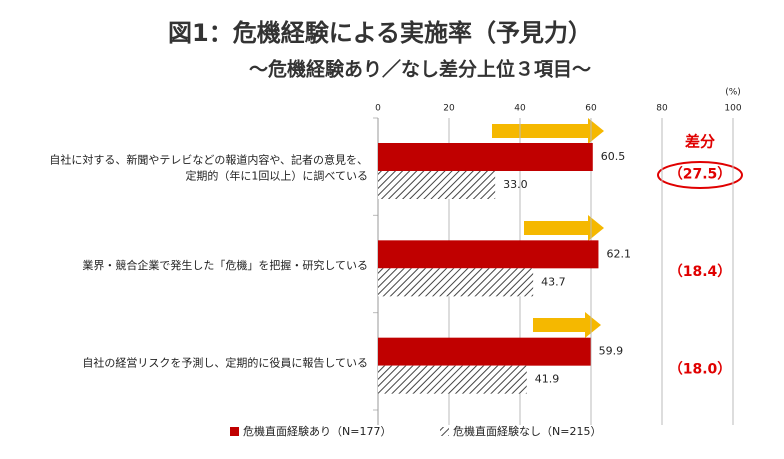 Image resolution: width=784 pixels, height=459 pixels. I want to click on x-tick-label: 20, so click(449, 109).